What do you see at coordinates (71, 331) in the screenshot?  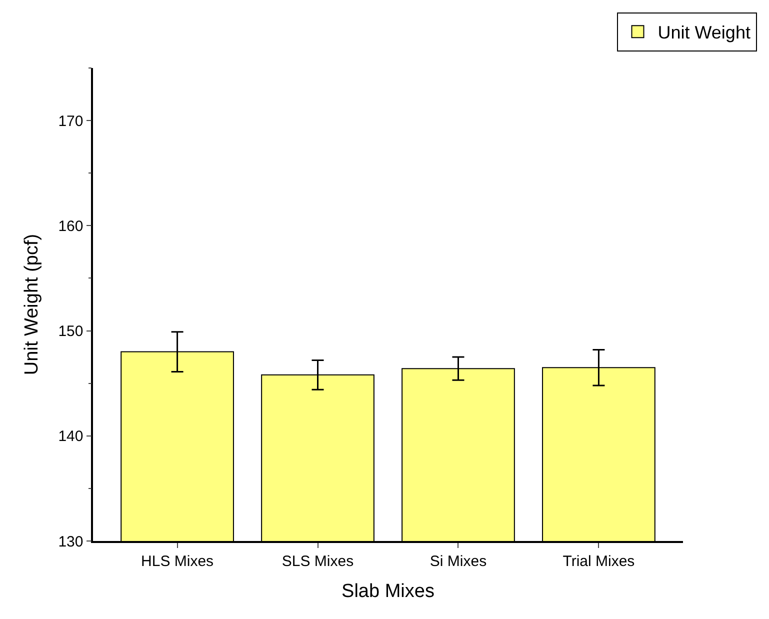 I see `y-tick-label: 150` at bounding box center [71, 331].